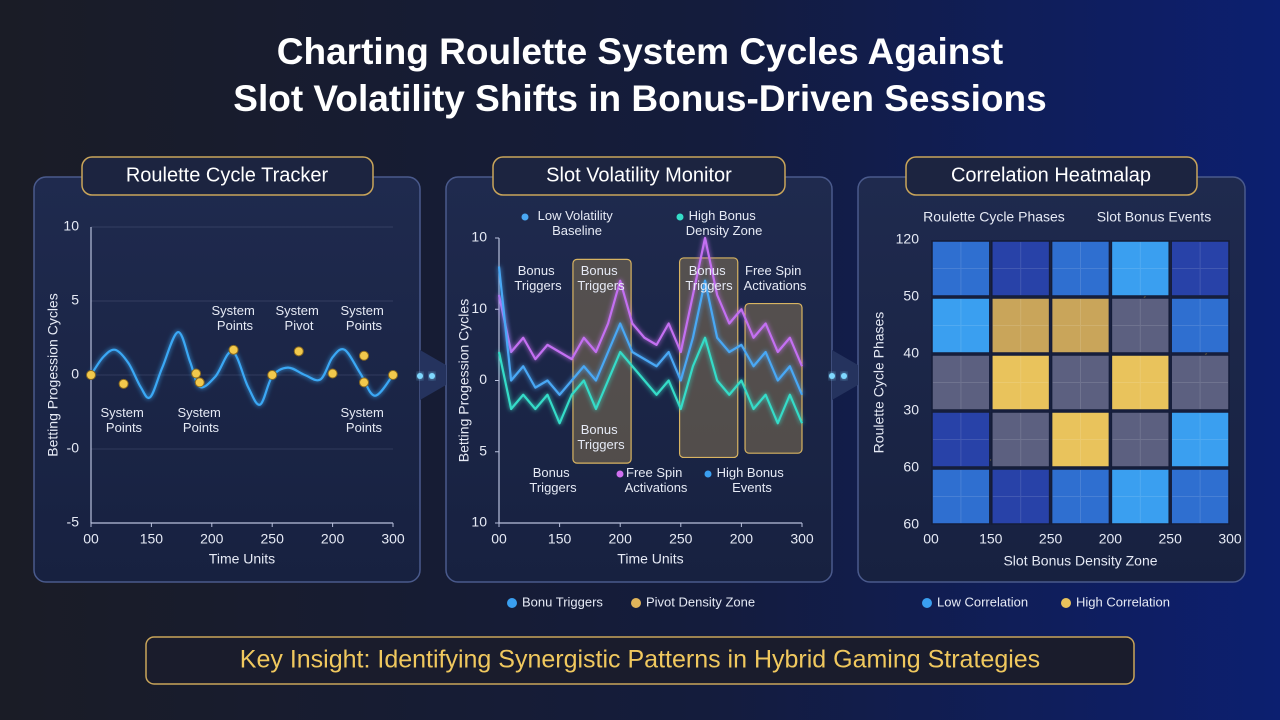  I want to click on y-tick-label: 60, so click(911, 524).